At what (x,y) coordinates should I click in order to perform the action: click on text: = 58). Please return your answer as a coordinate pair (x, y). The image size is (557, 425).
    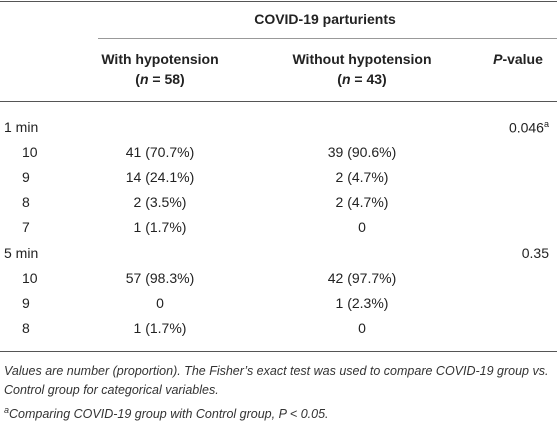
    Looking at the image, I should click on (166, 79).